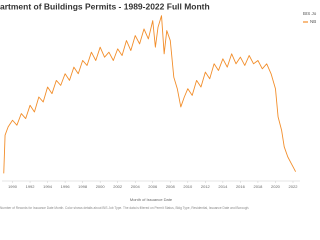  I want to click on x-tick-label: 1996, so click(66, 186).